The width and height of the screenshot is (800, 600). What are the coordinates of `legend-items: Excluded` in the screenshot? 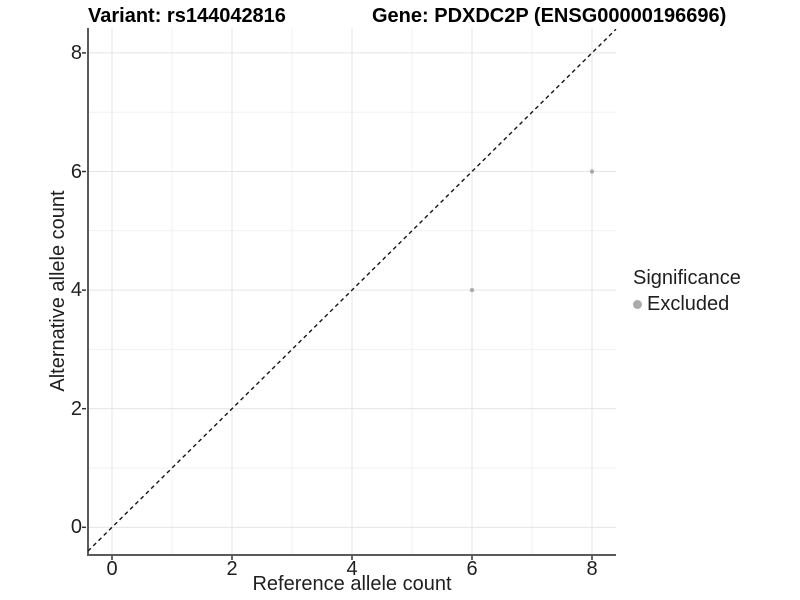 It's located at (685, 304).